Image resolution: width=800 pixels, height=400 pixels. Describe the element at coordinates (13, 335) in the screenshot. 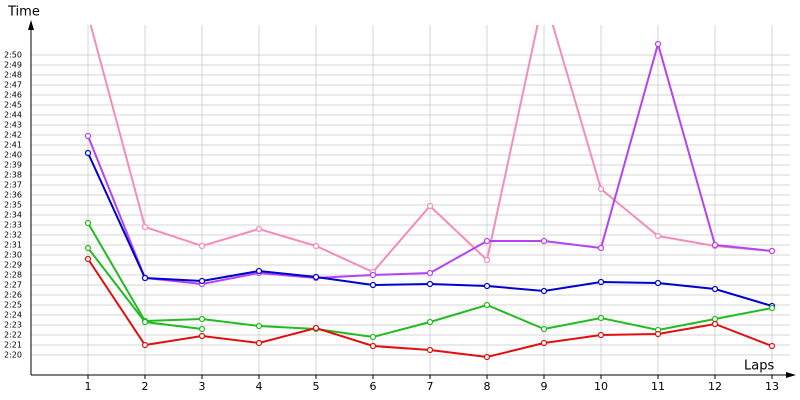

I see `y-tick-label: 2:22` at that location.